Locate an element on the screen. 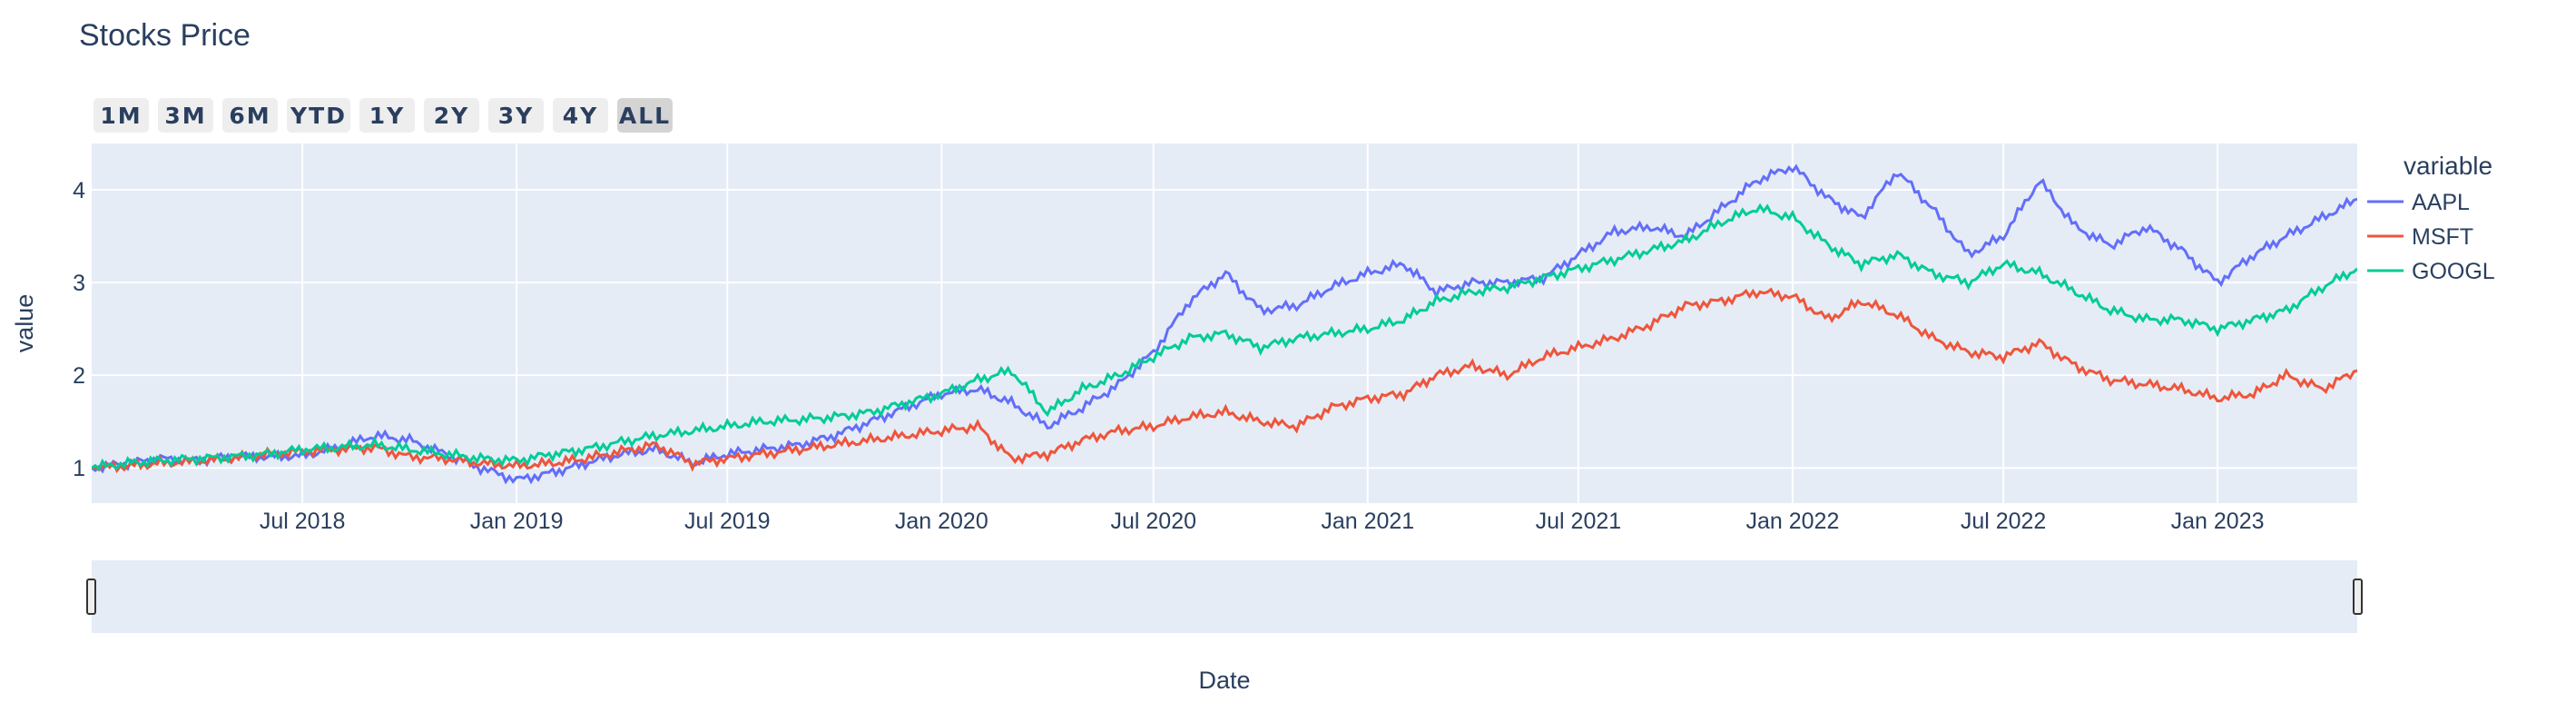  x-axis-title: Date is located at coordinates (1224, 680).